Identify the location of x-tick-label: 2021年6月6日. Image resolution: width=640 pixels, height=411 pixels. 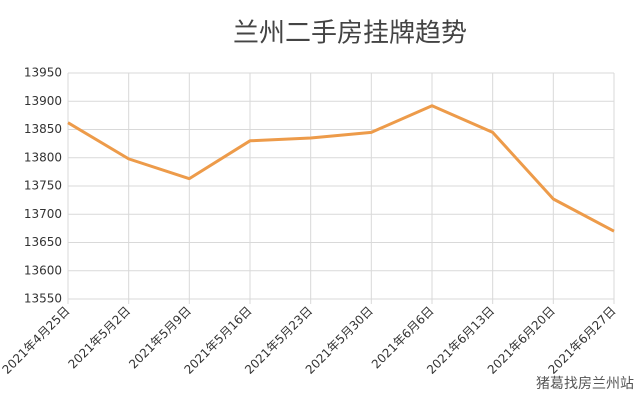
(403, 338).